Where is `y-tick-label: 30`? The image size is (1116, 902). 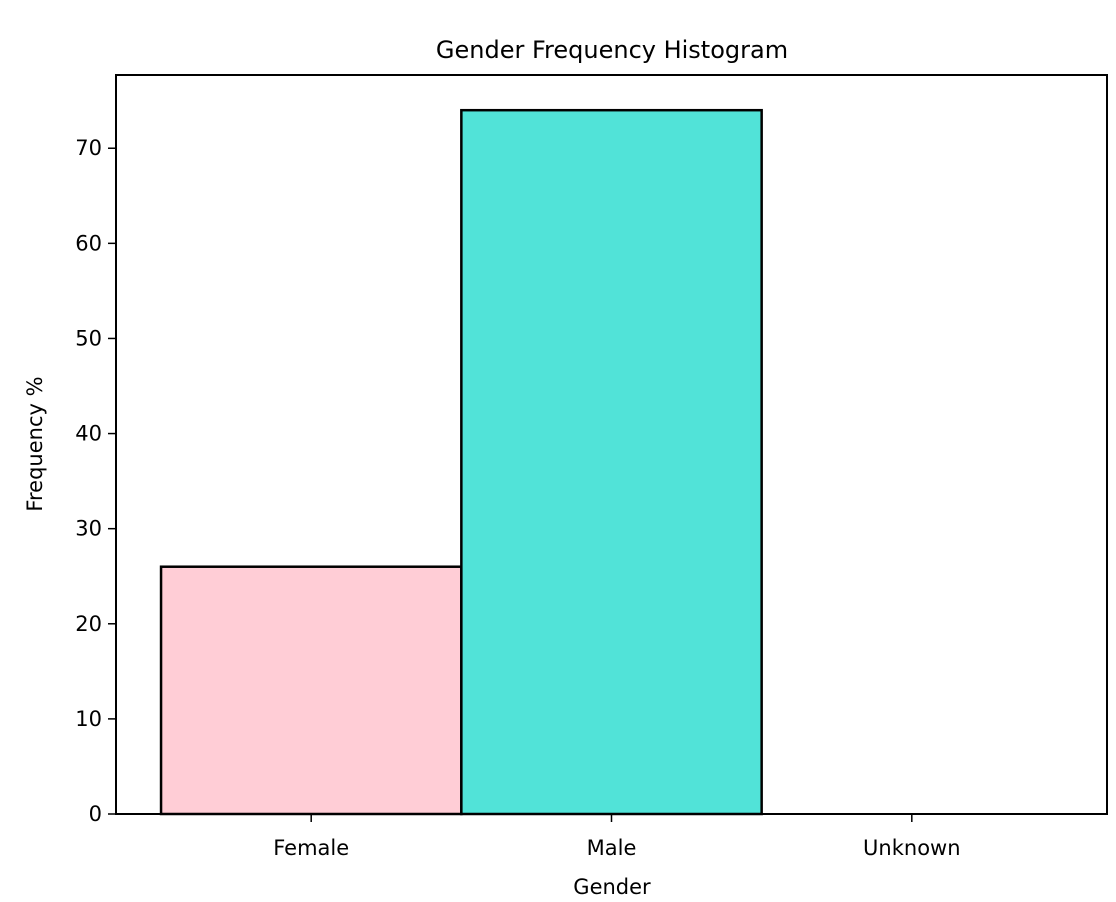
y-tick-label: 30 is located at coordinates (88, 529).